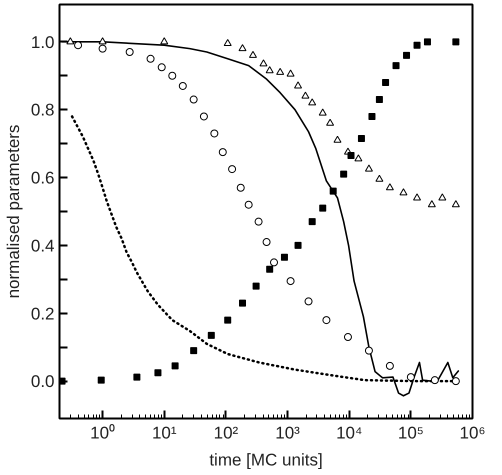 The width and height of the screenshot is (502, 475). I want to click on y-tick-label: 0.0, so click(42, 382).